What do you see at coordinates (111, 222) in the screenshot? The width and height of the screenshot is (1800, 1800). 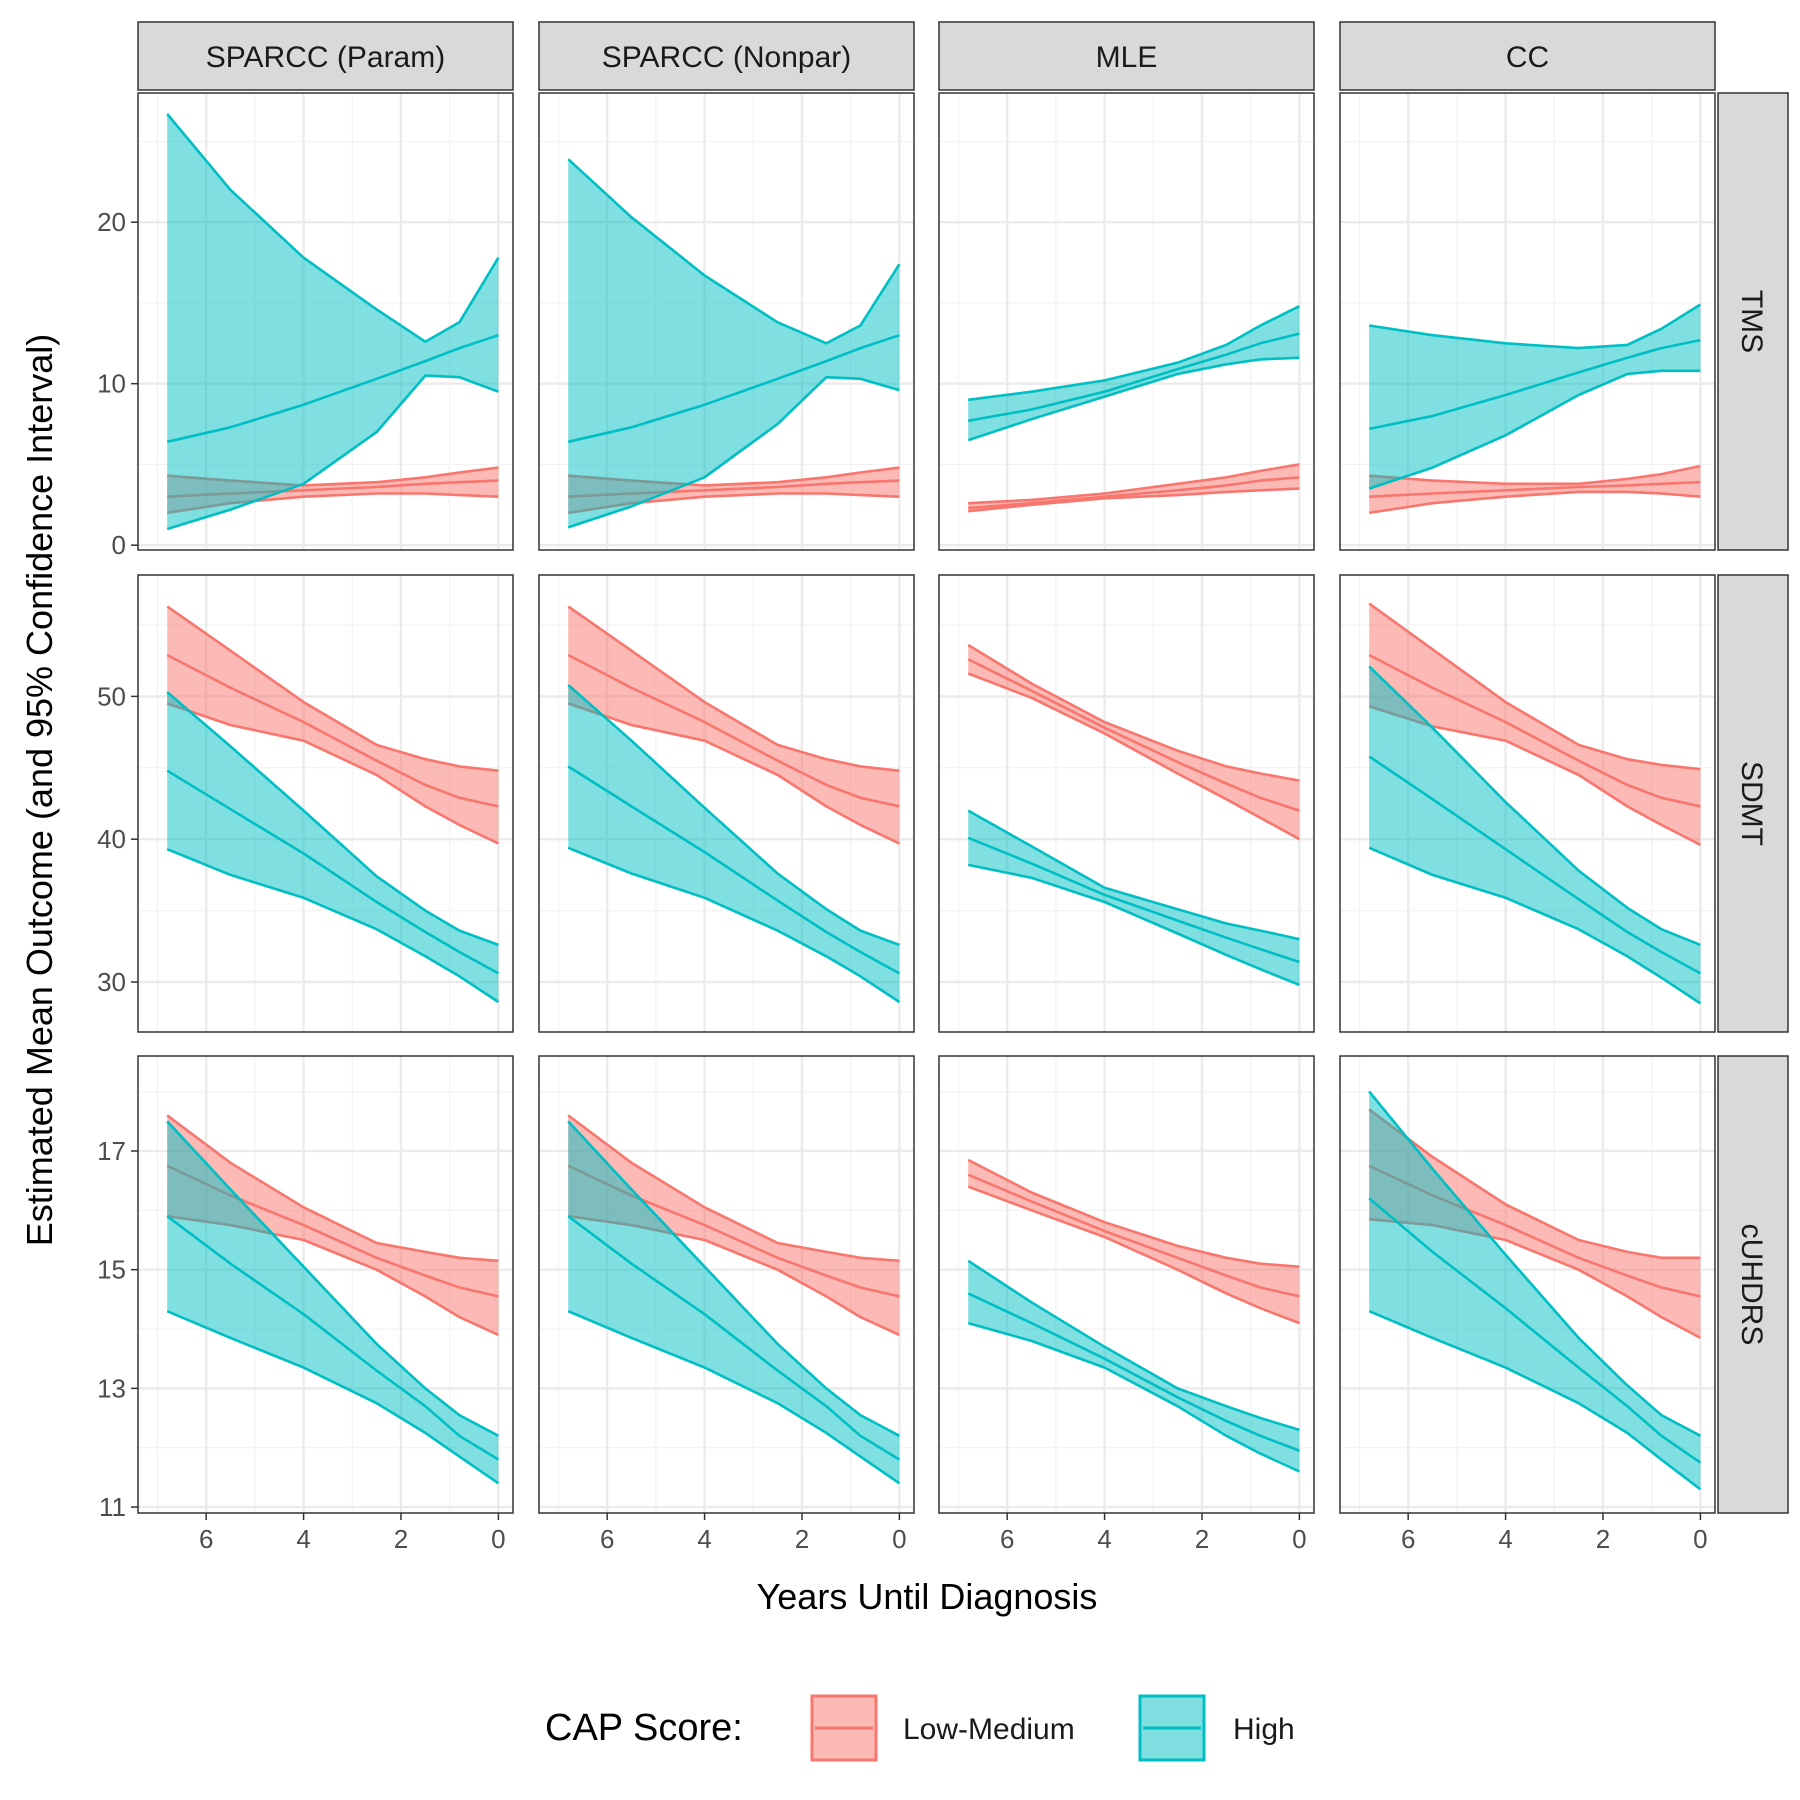 I see `y-tick-label: 20` at bounding box center [111, 222].